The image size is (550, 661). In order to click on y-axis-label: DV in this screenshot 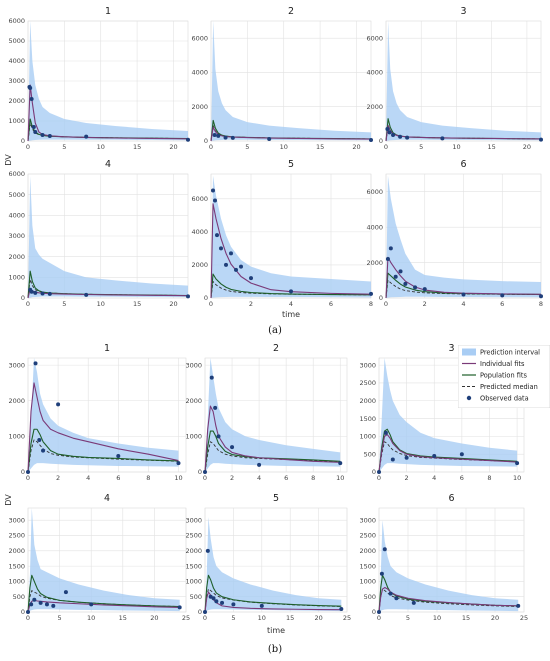, I will do `click(8, 160)`.